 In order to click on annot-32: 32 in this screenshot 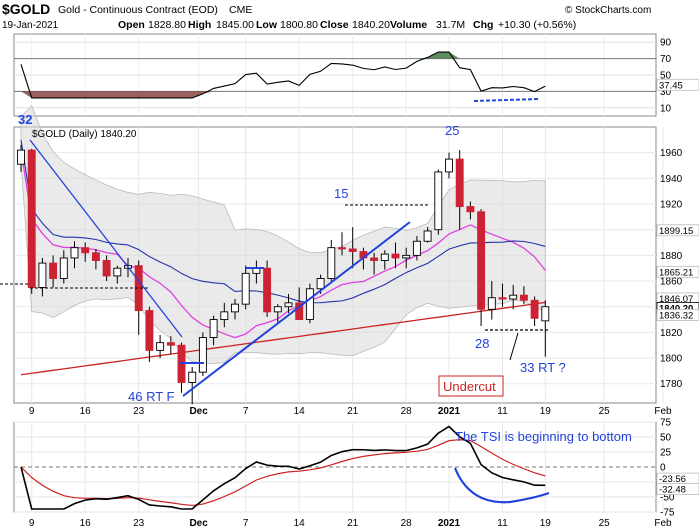, I will do `click(25, 119)`.